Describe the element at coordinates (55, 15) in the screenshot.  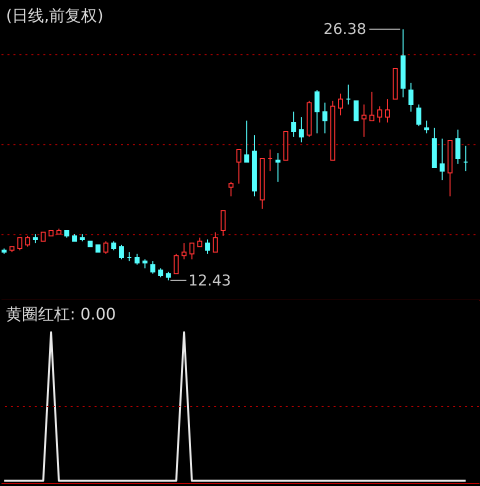
I see `chart-title: (日线,前复权)` at that location.